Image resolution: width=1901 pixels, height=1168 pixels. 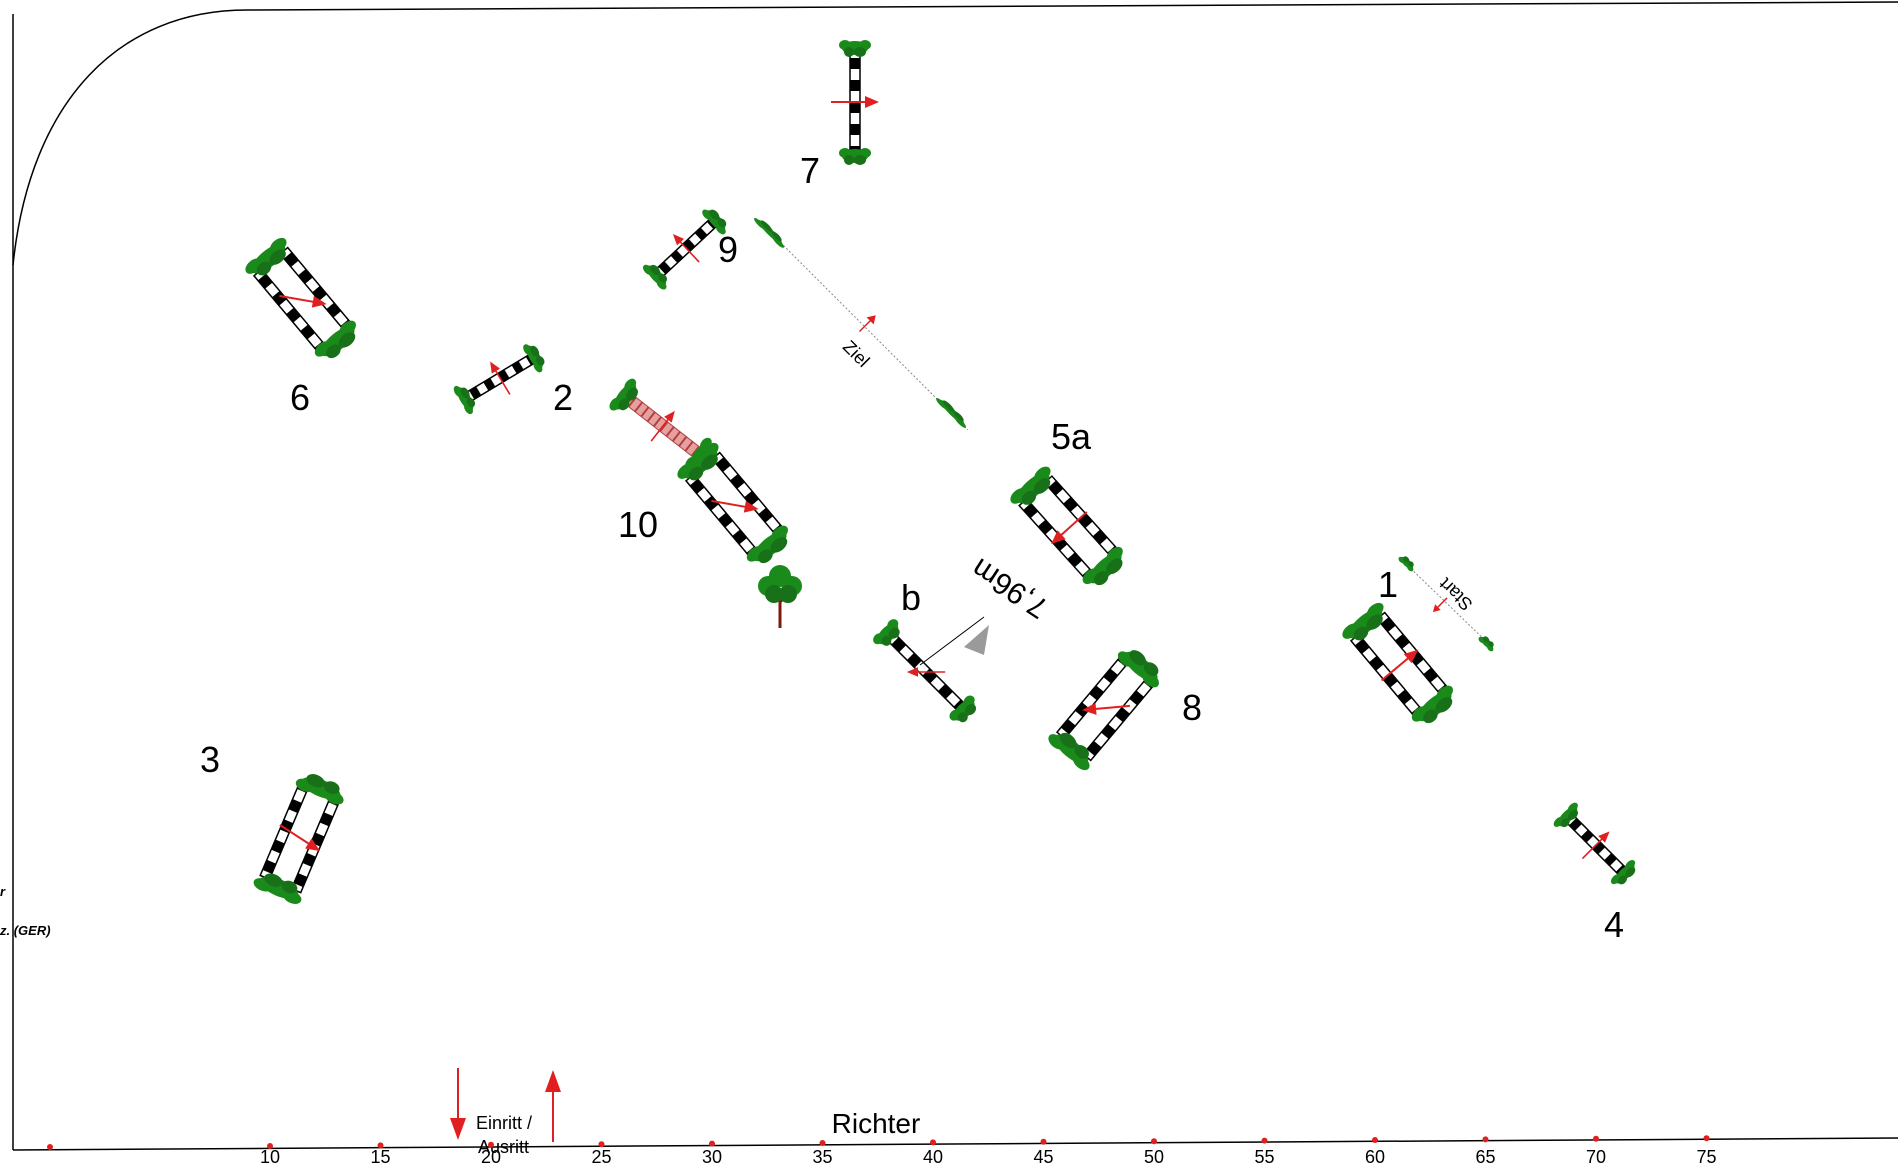 I want to click on scale-tick-label: 40, so click(x=933, y=1157).